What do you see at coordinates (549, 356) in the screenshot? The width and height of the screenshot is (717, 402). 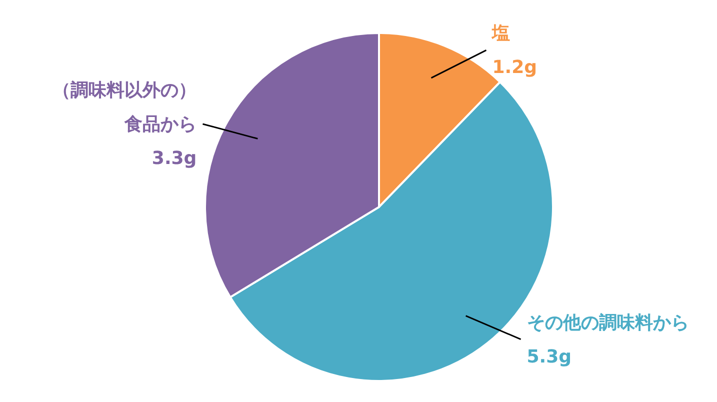 I see `data-label: 5.3g` at bounding box center [549, 356].